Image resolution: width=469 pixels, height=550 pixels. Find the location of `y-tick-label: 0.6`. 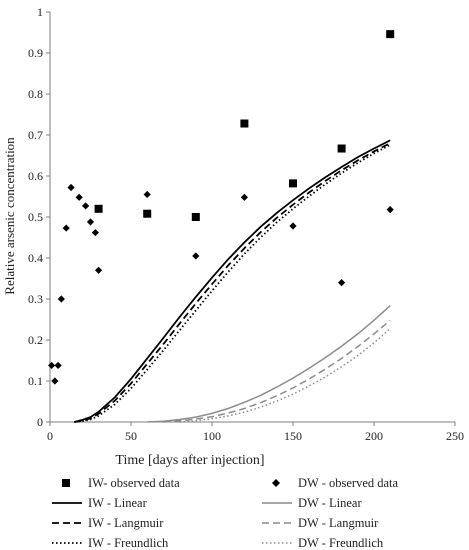

y-tick-label: 0.6 is located at coordinates (35, 176).